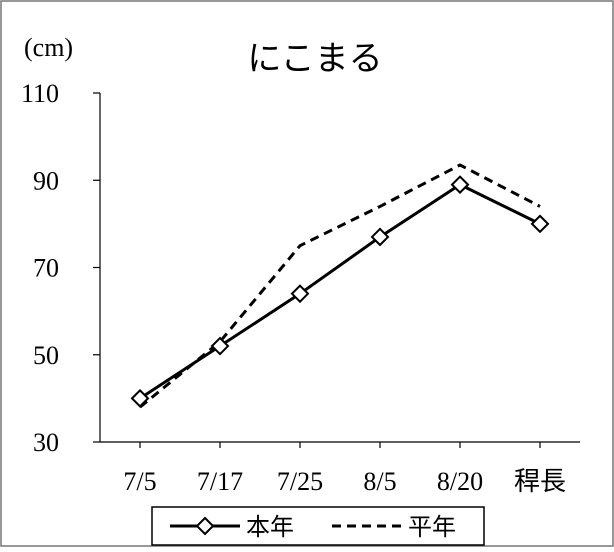 This screenshot has height=552, width=614. Describe the element at coordinates (300, 294) in the screenshot. I see `data-point-本年-2` at that location.